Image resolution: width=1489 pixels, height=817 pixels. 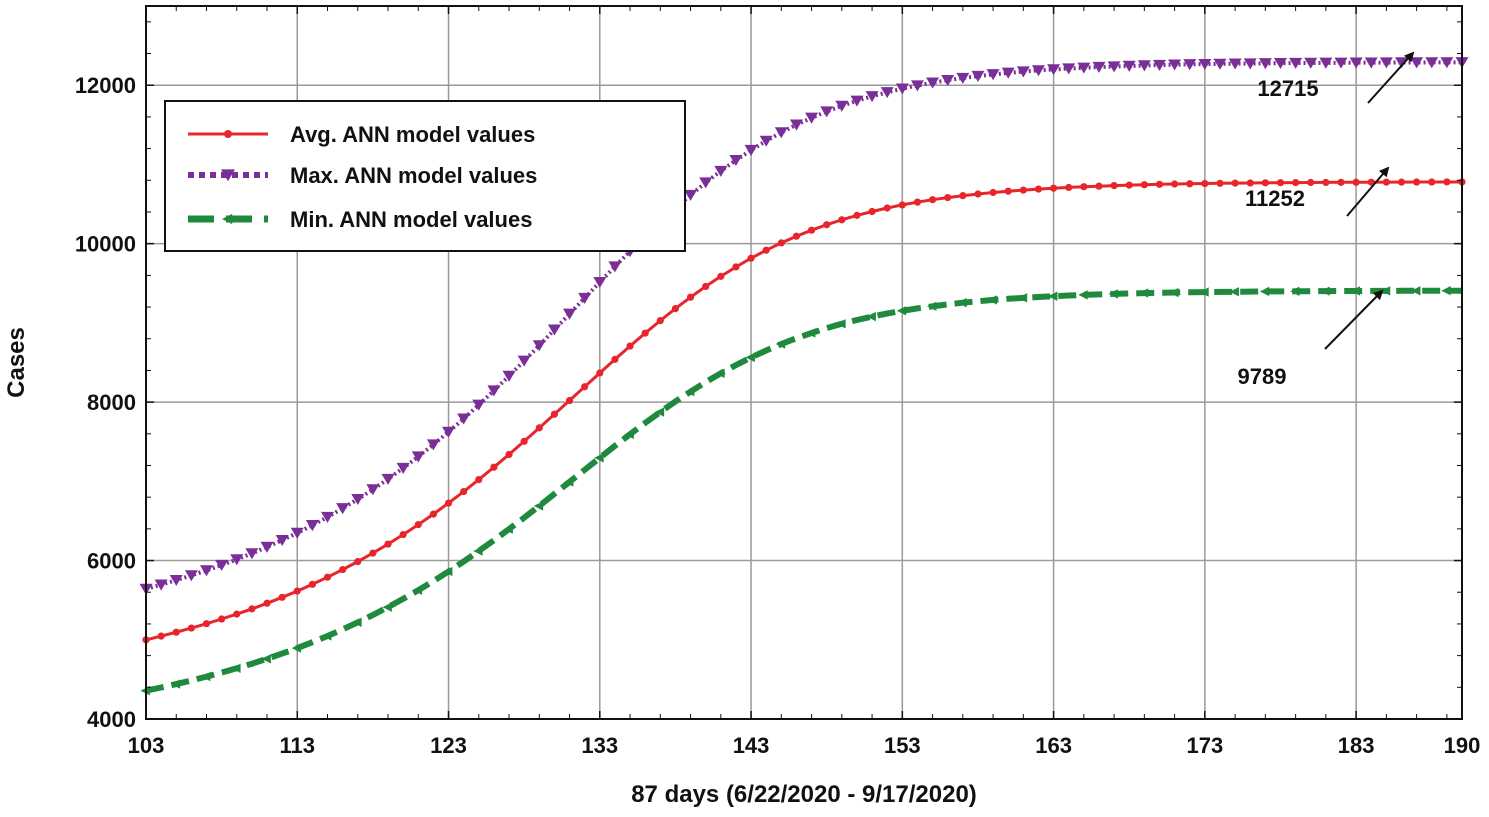 I want to click on x-tick-label: 123, so click(x=448, y=745).